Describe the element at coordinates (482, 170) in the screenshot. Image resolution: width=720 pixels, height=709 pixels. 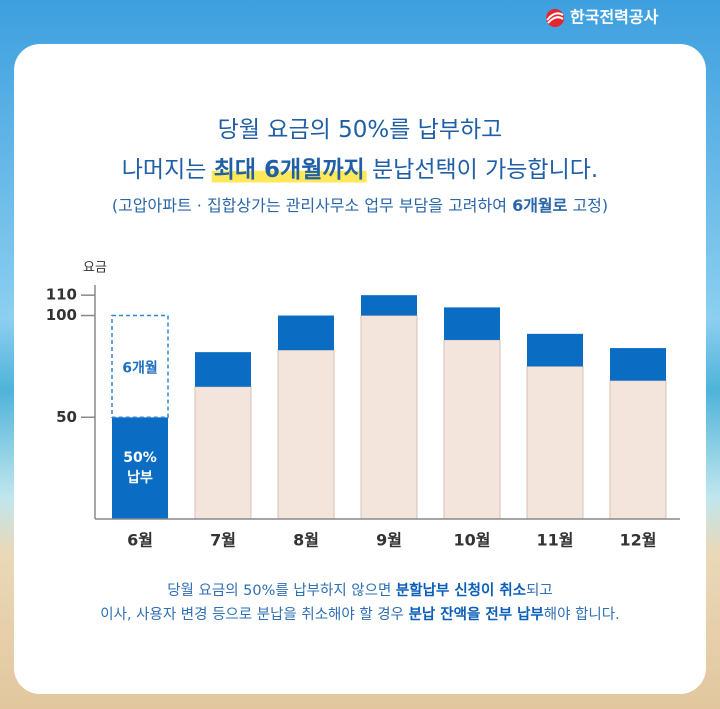
I see `text: 분납선택이 가능합니다.` at that location.